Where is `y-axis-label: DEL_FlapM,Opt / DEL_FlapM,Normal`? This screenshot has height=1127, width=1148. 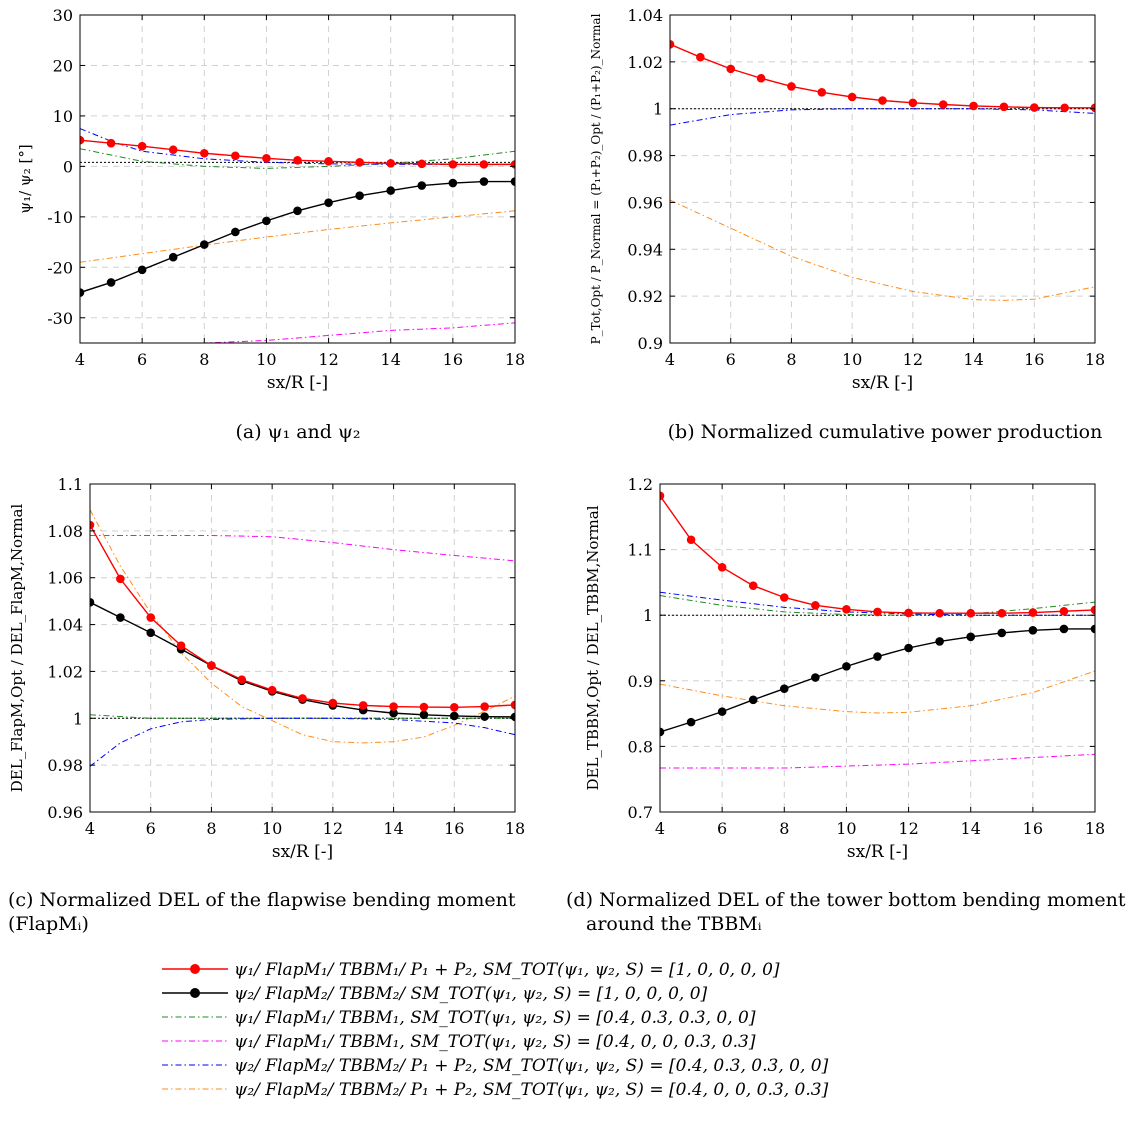 y-axis-label: DEL_FlapM,Opt / DEL_FlapM,Normal is located at coordinates (17, 648).